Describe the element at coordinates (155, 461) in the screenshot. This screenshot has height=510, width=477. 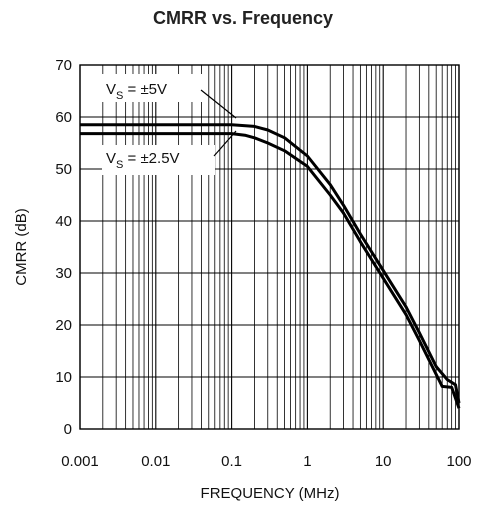
I see `x-tick-label: 0.01` at that location.